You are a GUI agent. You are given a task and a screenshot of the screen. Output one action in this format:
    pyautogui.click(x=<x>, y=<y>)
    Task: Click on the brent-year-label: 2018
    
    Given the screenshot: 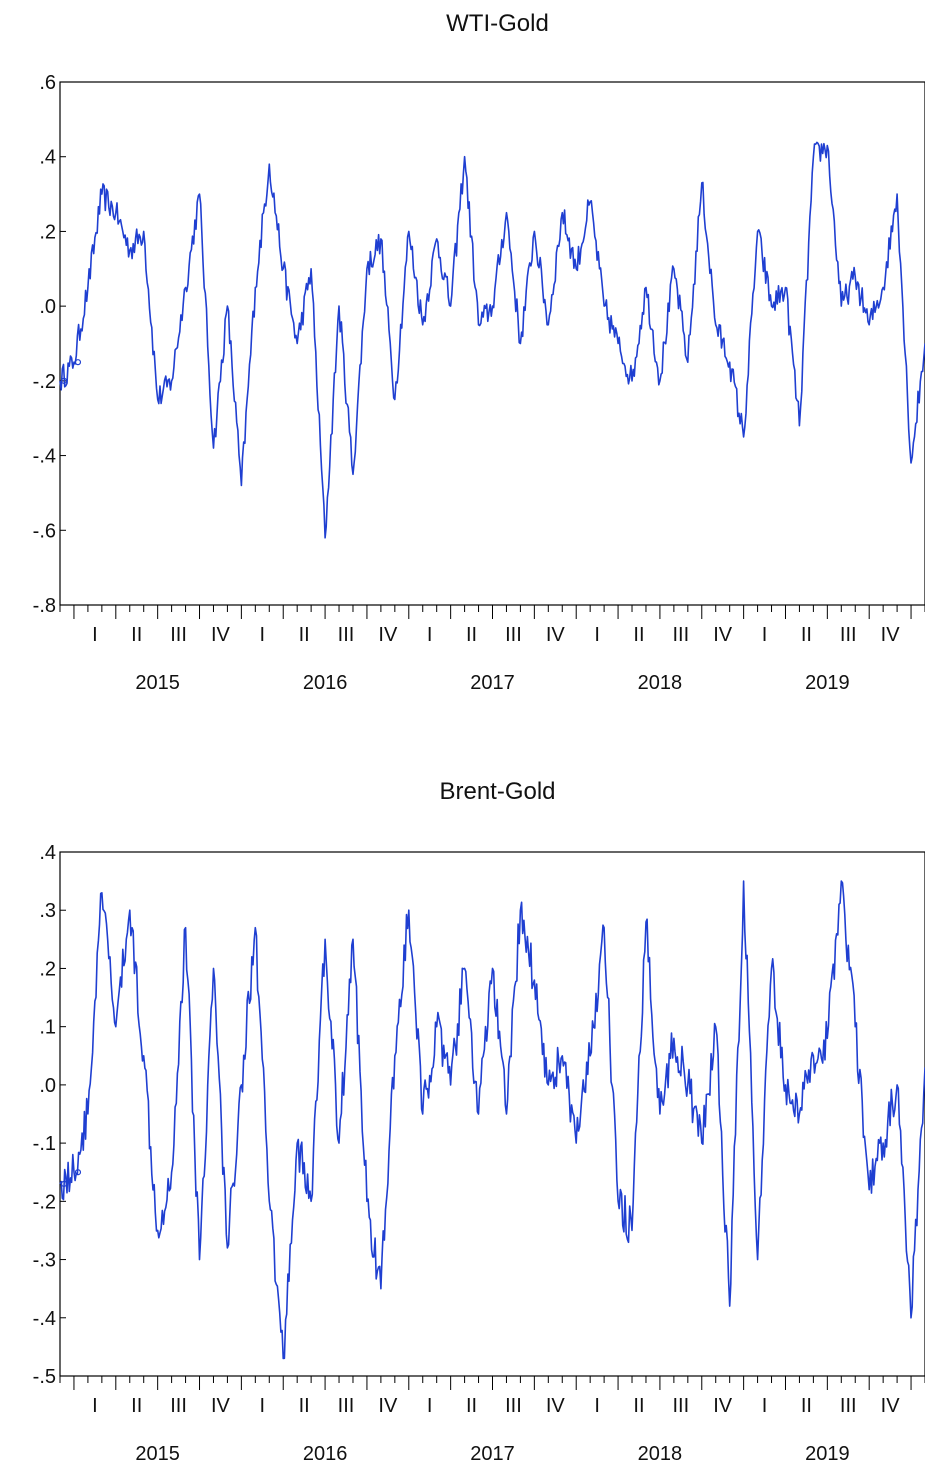 What is the action you would take?
    pyautogui.click(x=660, y=1453)
    